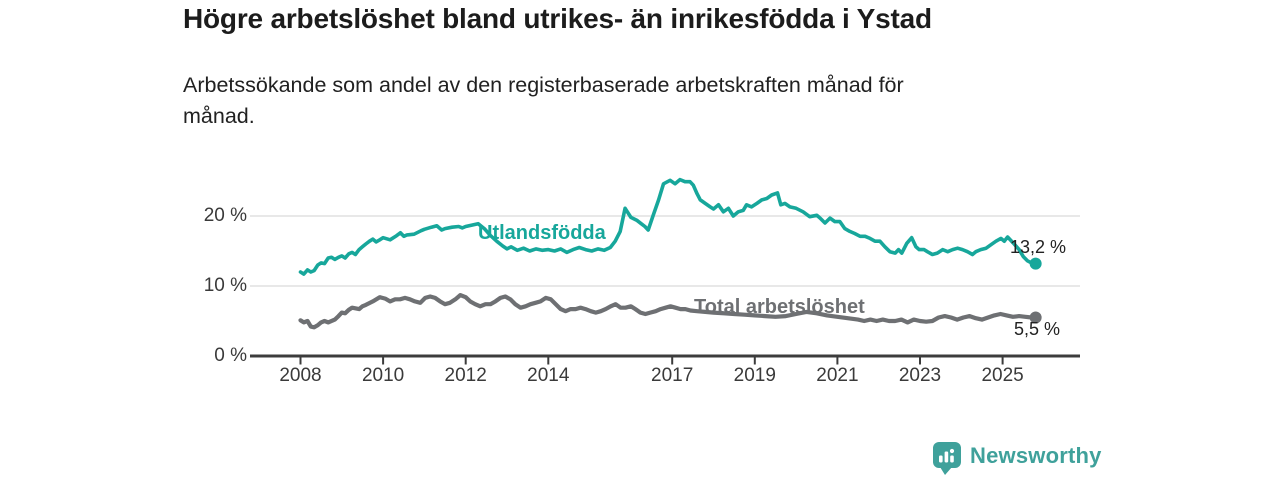 The width and height of the screenshot is (1280, 480). Describe the element at coordinates (1002, 375) in the screenshot. I see `x-axis-tick-label: 2025` at that location.